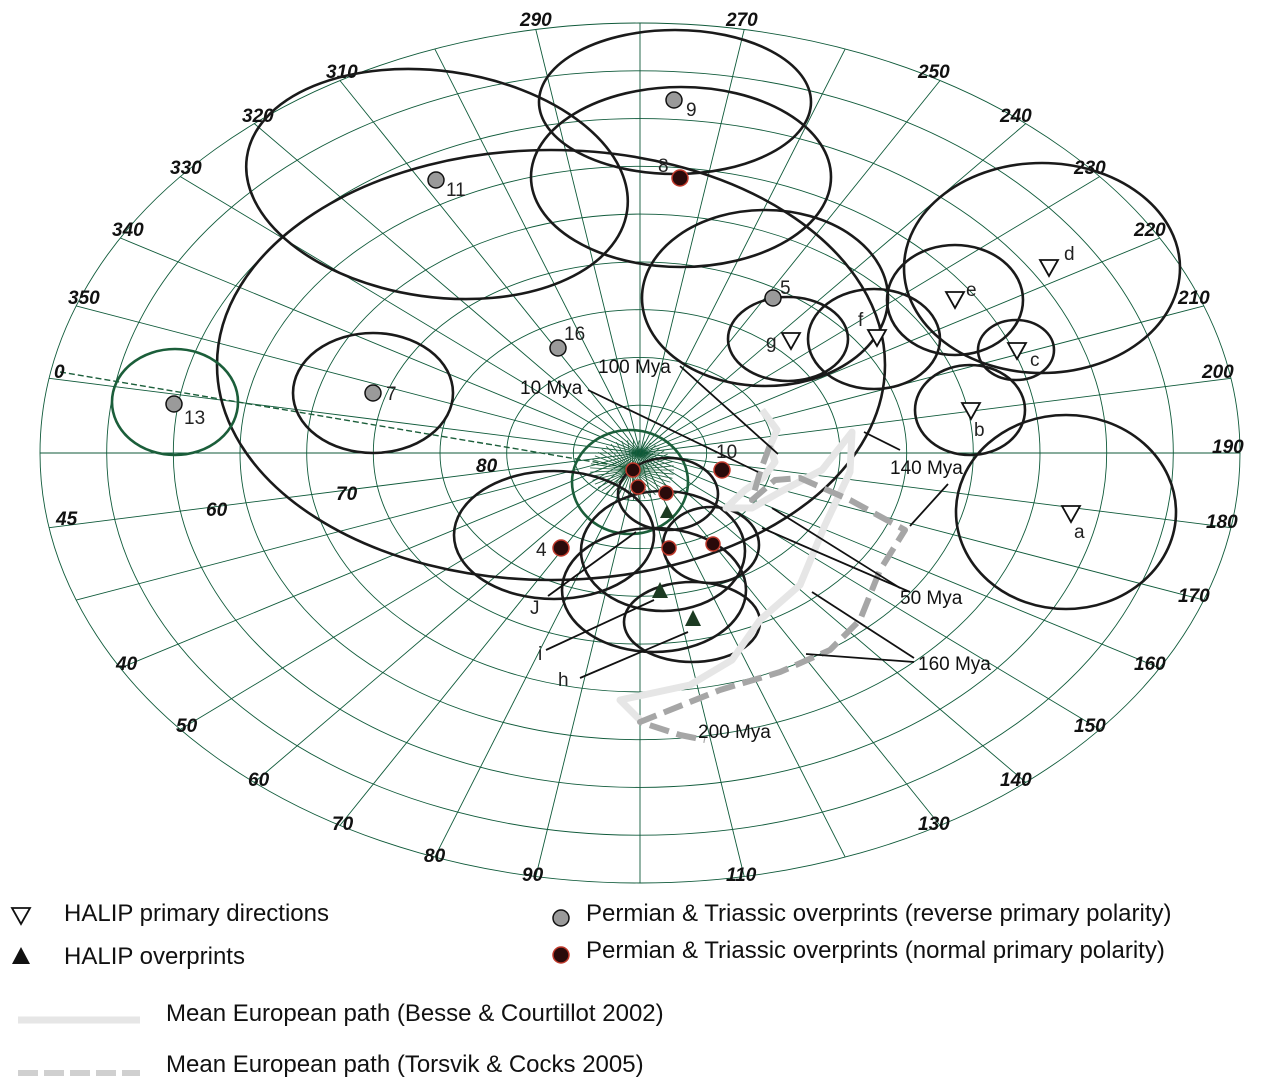 This screenshot has width=1285, height=1083. I want to click on deg-label-inner-60: 60, so click(217, 510).